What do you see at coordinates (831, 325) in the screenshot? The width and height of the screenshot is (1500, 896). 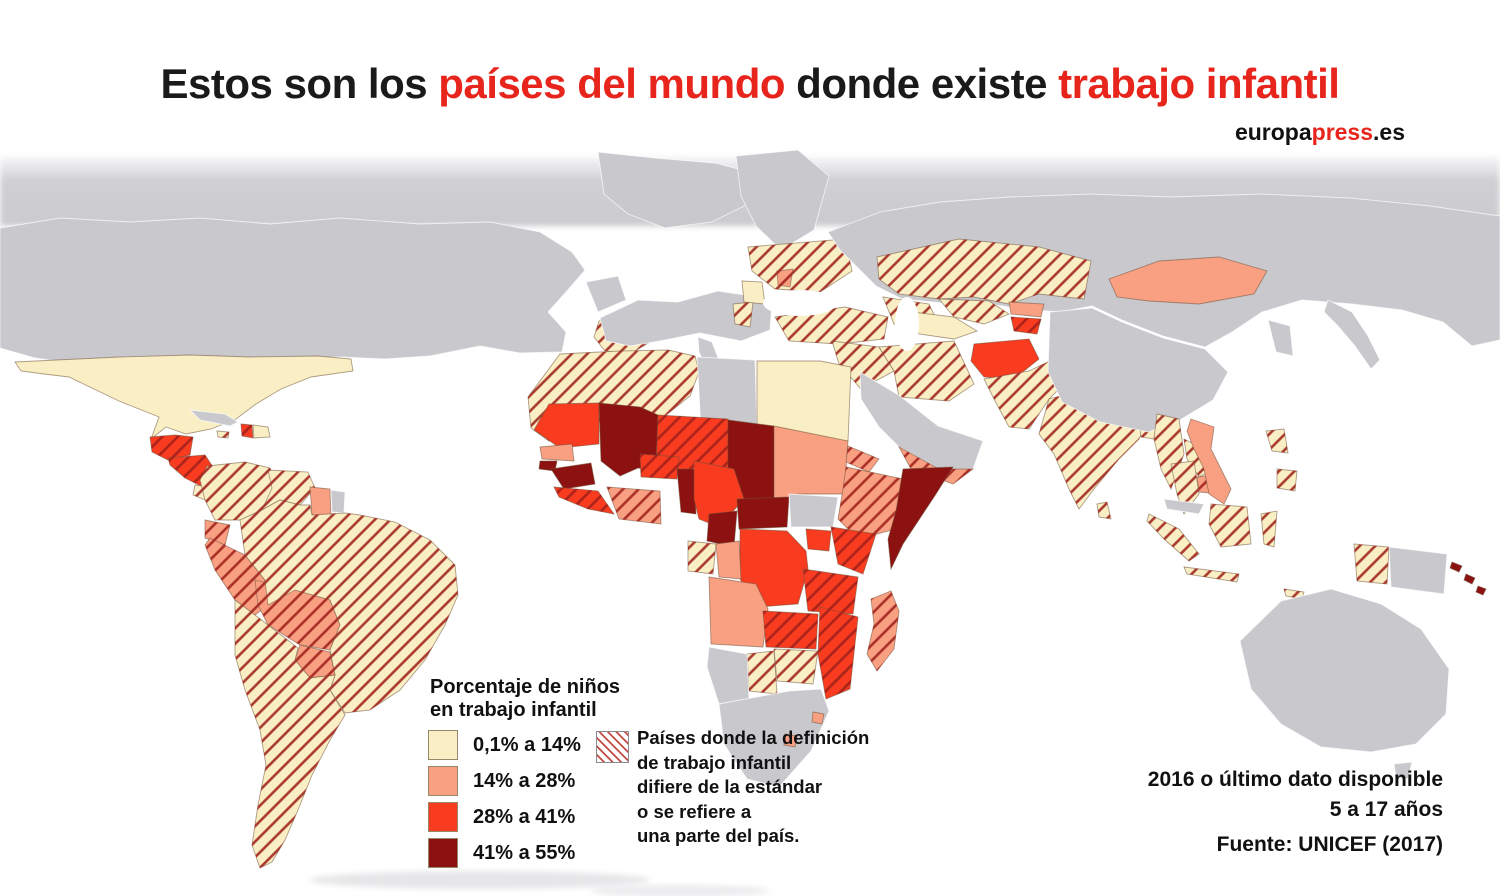 I see `region-hatch-turkey` at bounding box center [831, 325].